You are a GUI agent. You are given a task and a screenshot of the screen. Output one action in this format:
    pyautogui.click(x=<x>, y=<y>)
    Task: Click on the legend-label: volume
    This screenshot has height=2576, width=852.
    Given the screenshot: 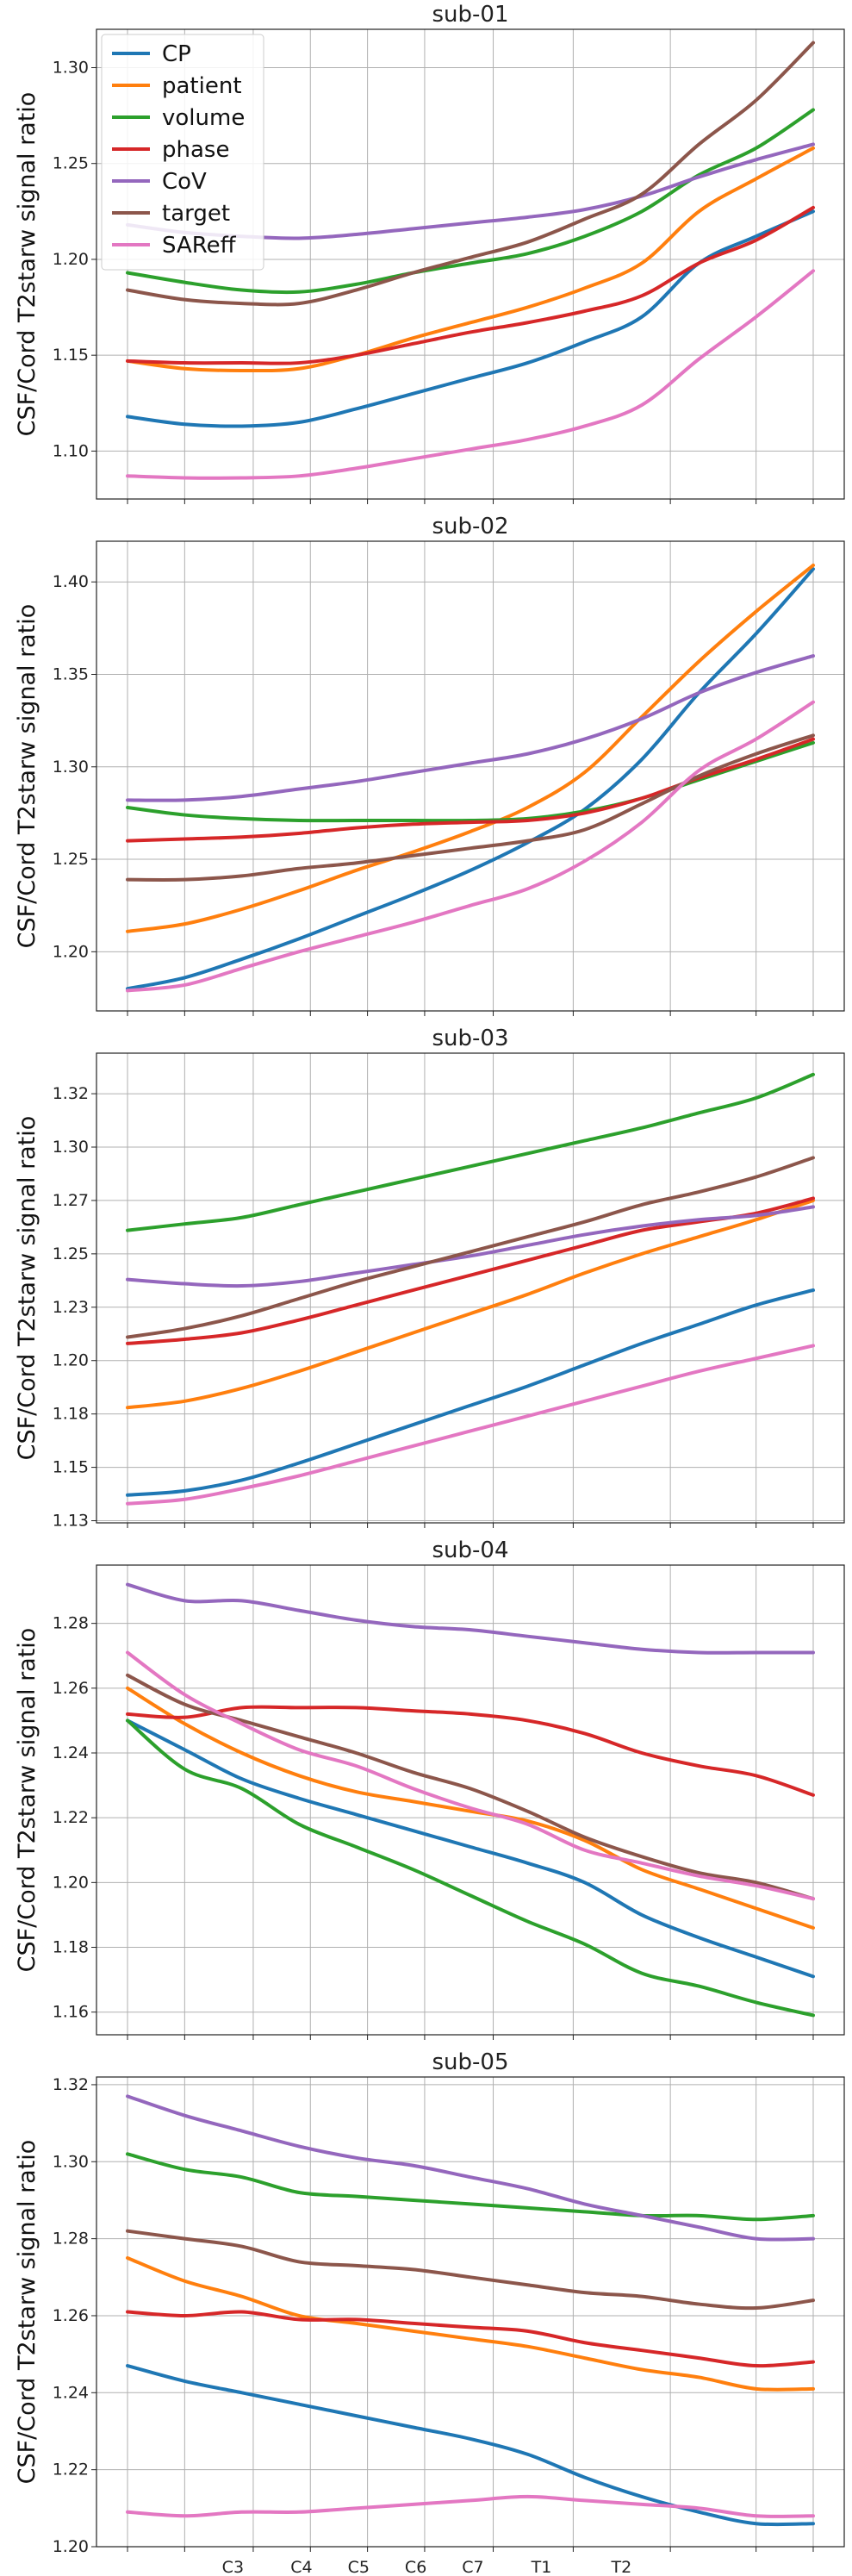 What is the action you would take?
    pyautogui.click(x=203, y=118)
    